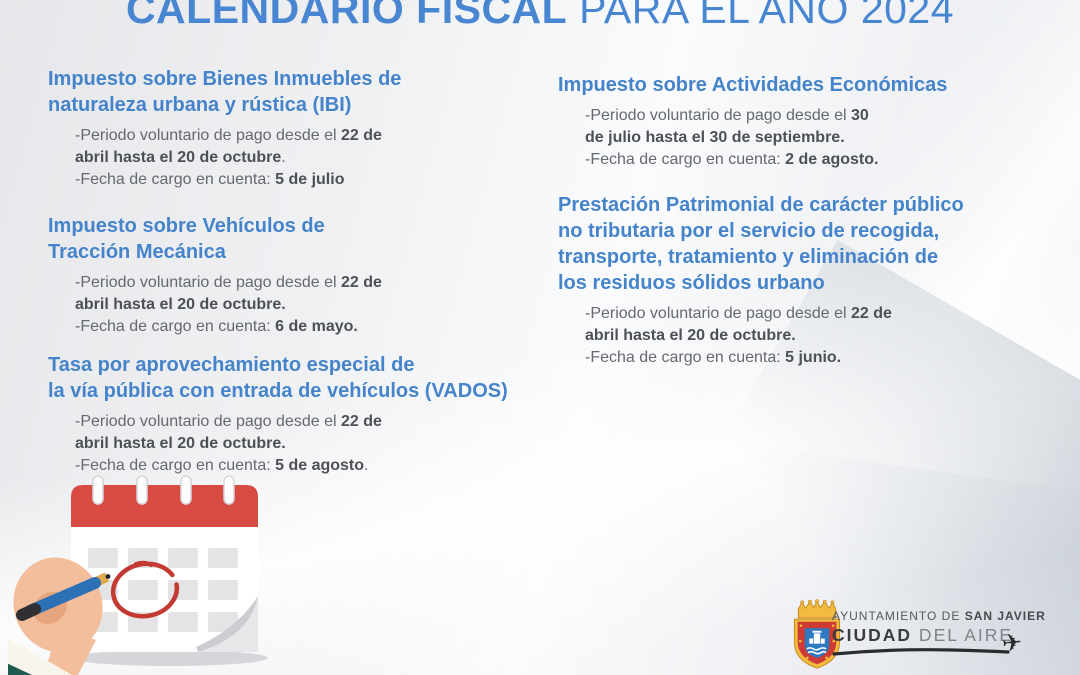 The width and height of the screenshot is (1080, 675). What do you see at coordinates (727, 115) in the screenshot?
I see `tax-detail-line: -Periodo voluntario de pago desde el 30` at bounding box center [727, 115].